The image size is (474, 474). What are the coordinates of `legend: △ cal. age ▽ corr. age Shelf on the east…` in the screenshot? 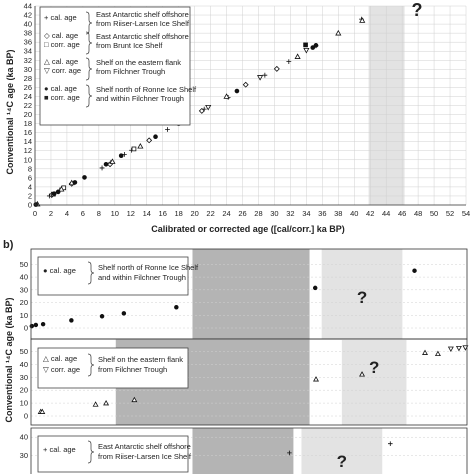 It's located at (113, 368).